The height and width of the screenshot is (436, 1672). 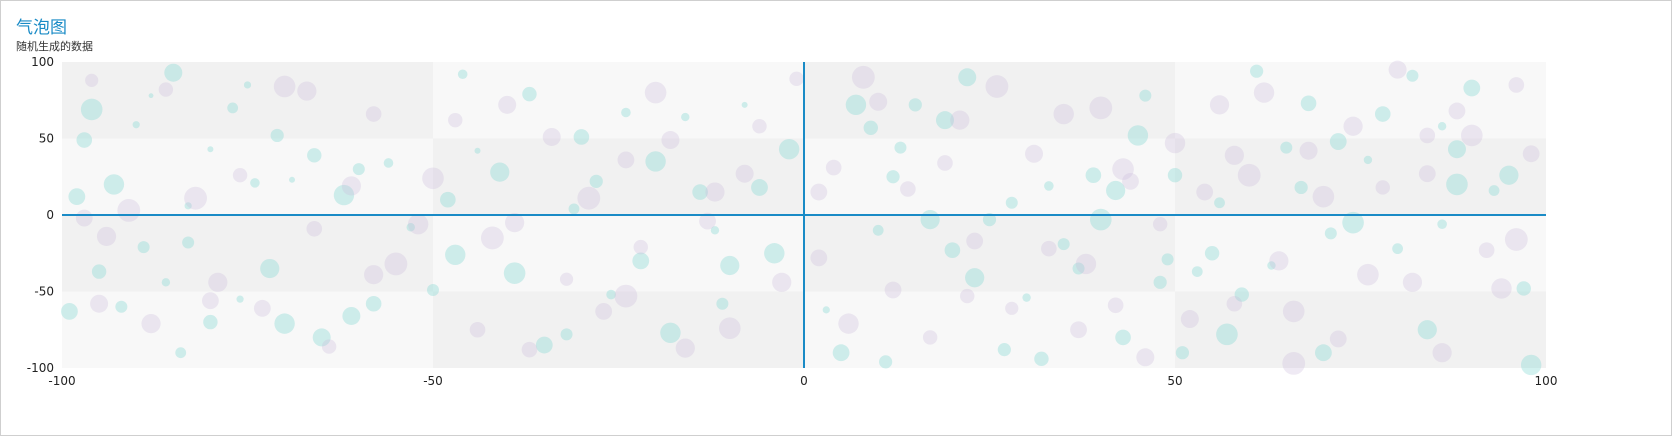 I want to click on chart-title: 气泡图, so click(x=41, y=28).